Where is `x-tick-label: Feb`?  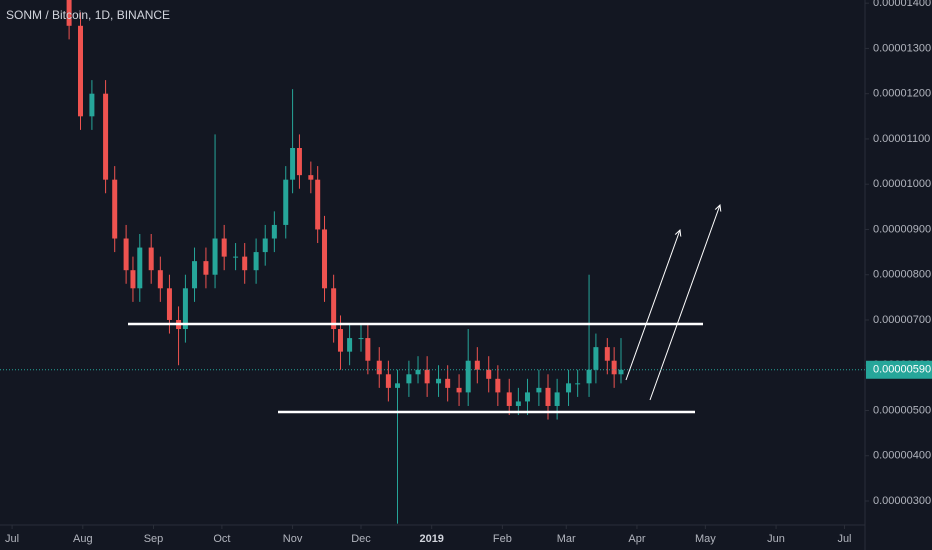 x-tick-label: Feb is located at coordinates (502, 539).